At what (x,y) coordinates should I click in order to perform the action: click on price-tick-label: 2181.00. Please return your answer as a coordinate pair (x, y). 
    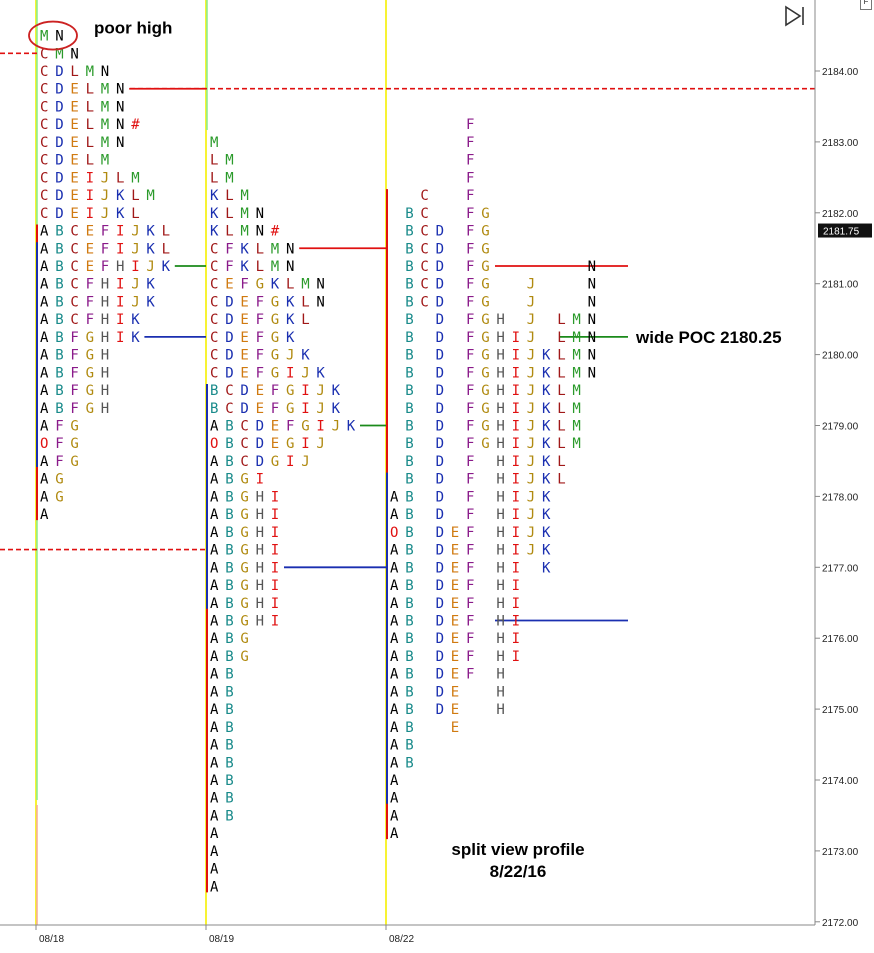
    Looking at the image, I should click on (840, 285).